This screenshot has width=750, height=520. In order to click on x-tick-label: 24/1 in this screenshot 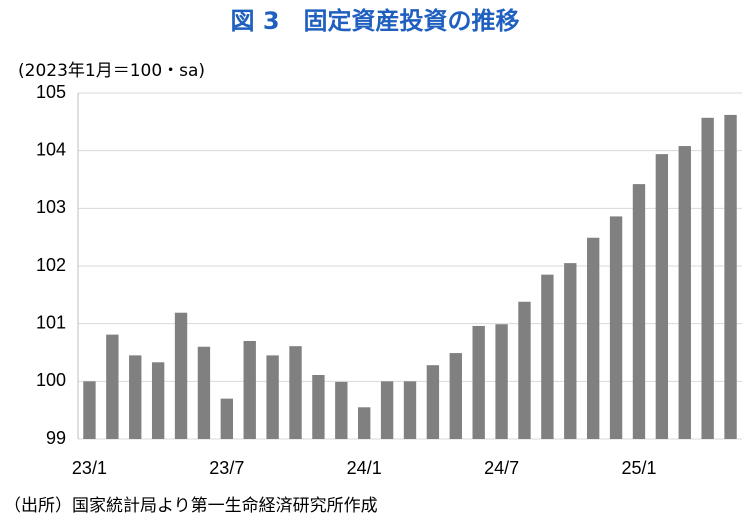, I will do `click(364, 468)`.